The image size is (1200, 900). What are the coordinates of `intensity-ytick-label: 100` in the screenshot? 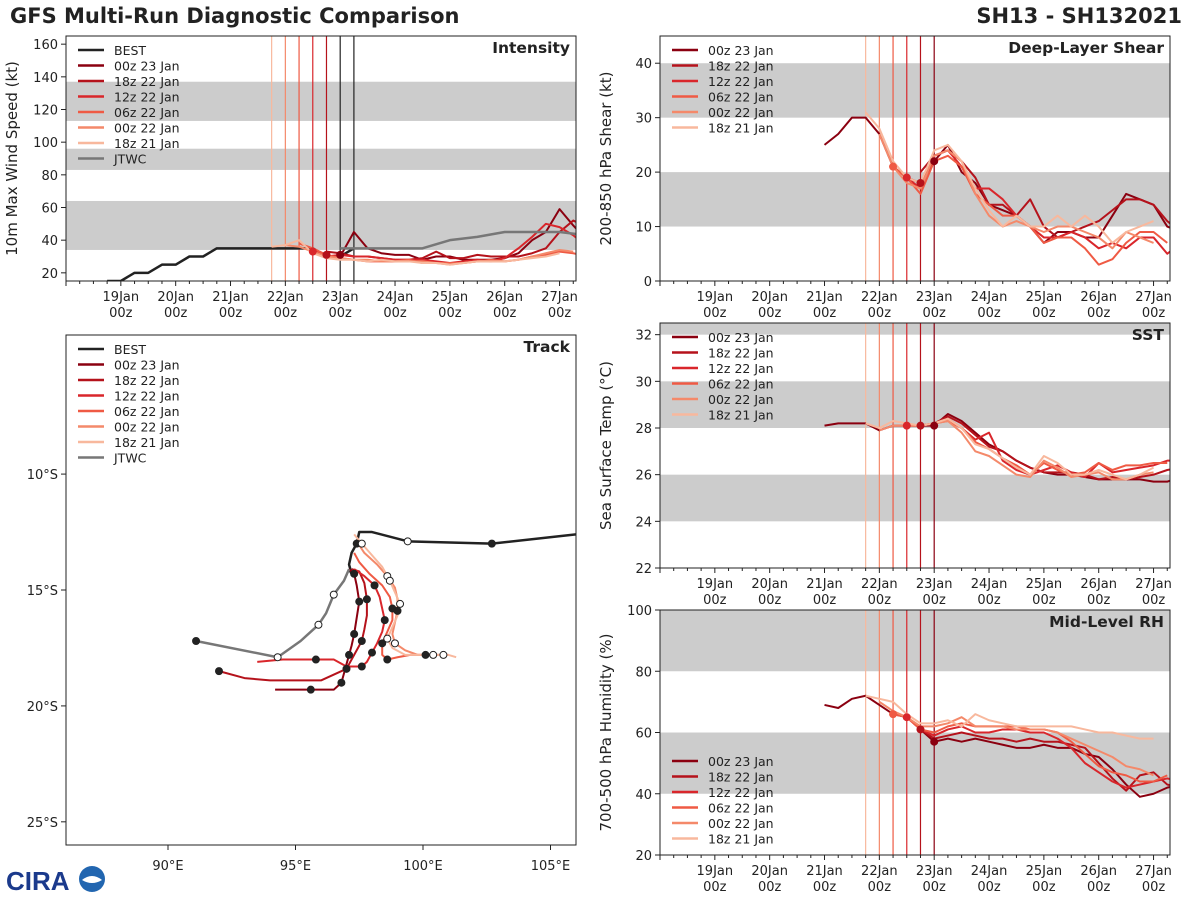 It's located at (45, 143).